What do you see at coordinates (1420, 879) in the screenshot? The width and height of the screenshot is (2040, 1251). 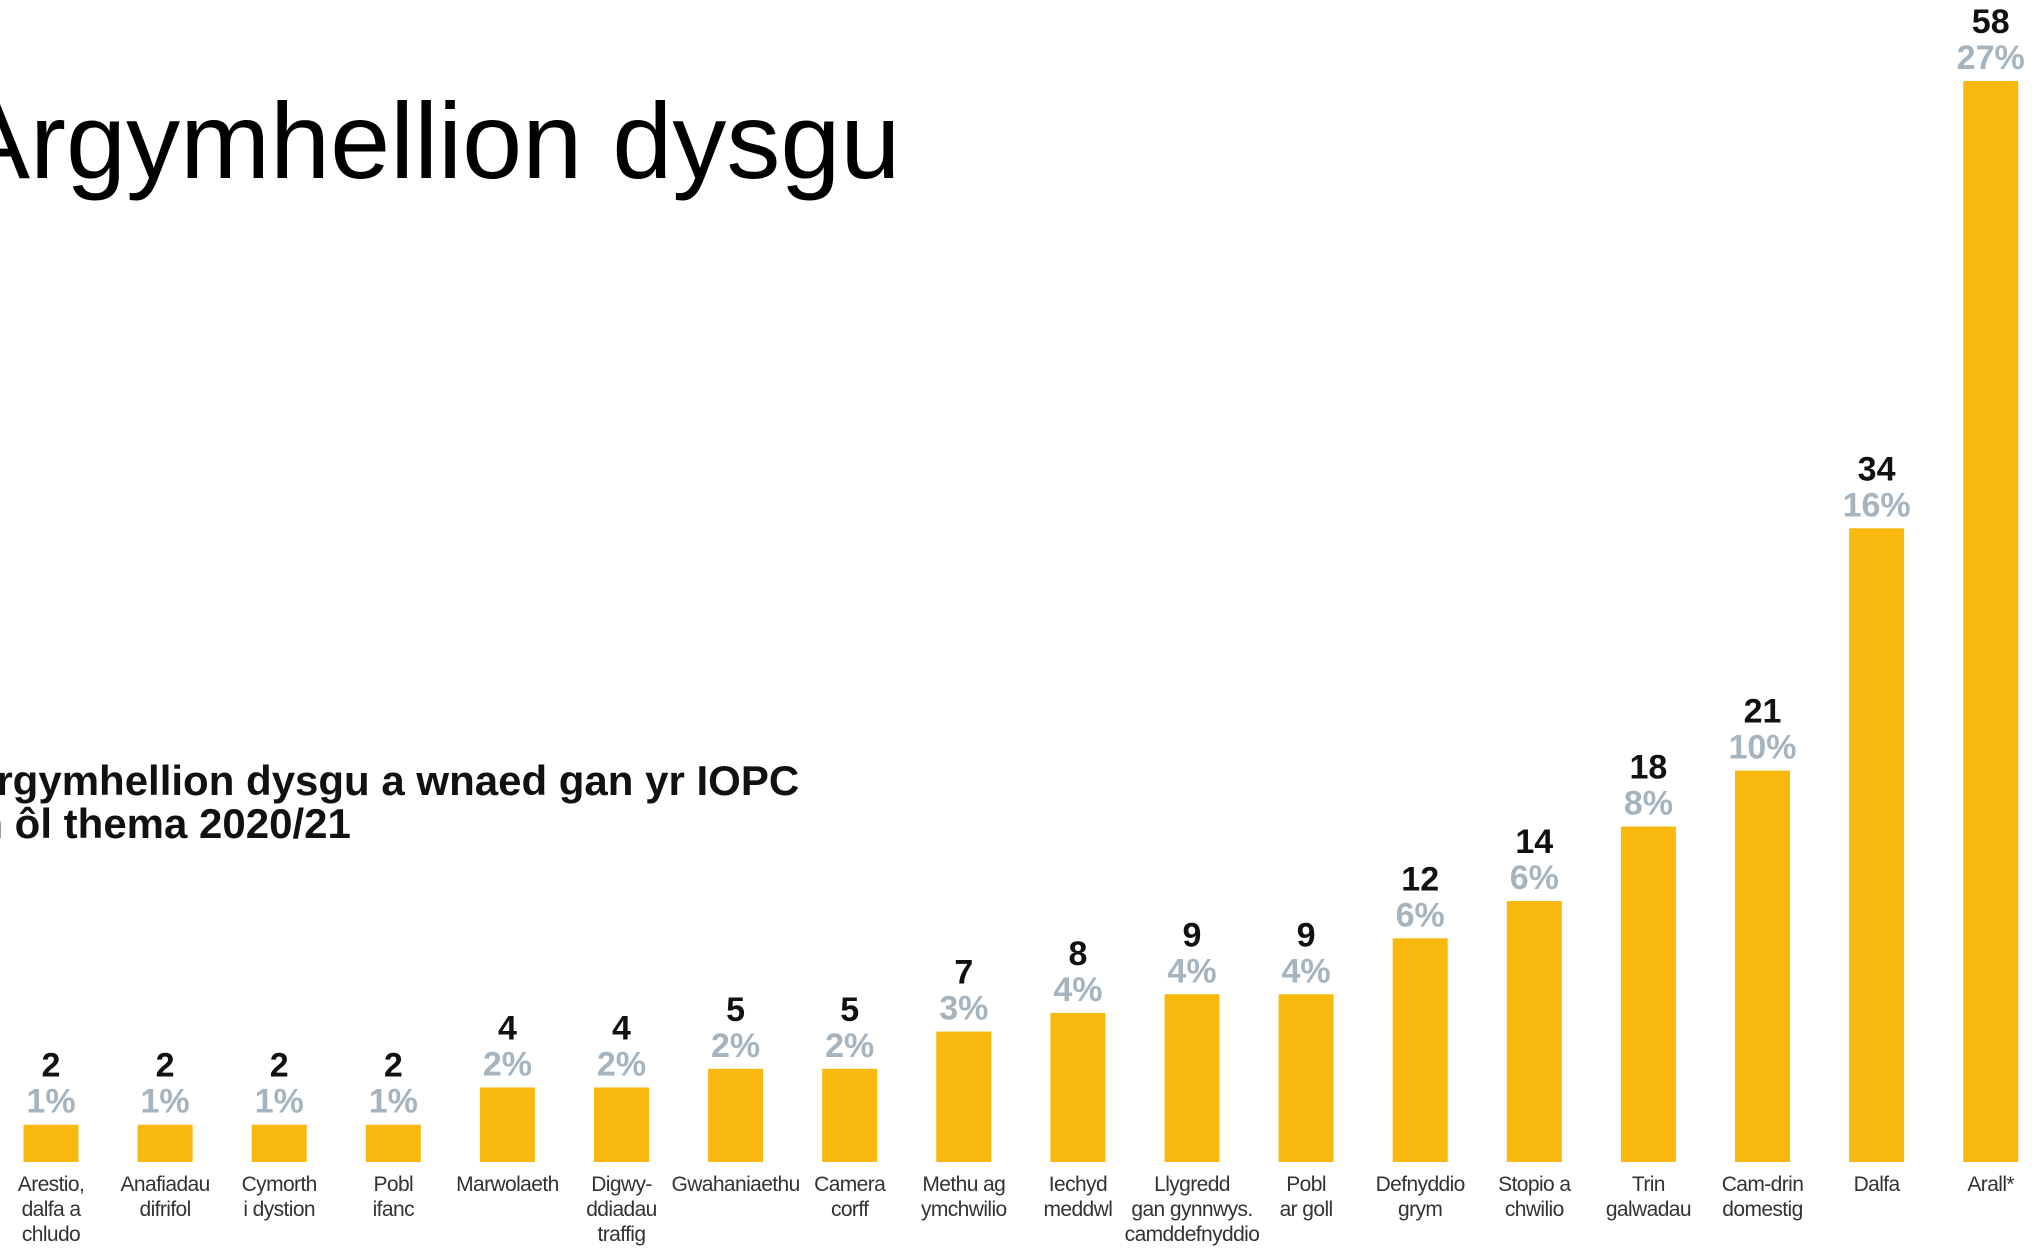 I see `value-label: 12` at bounding box center [1420, 879].